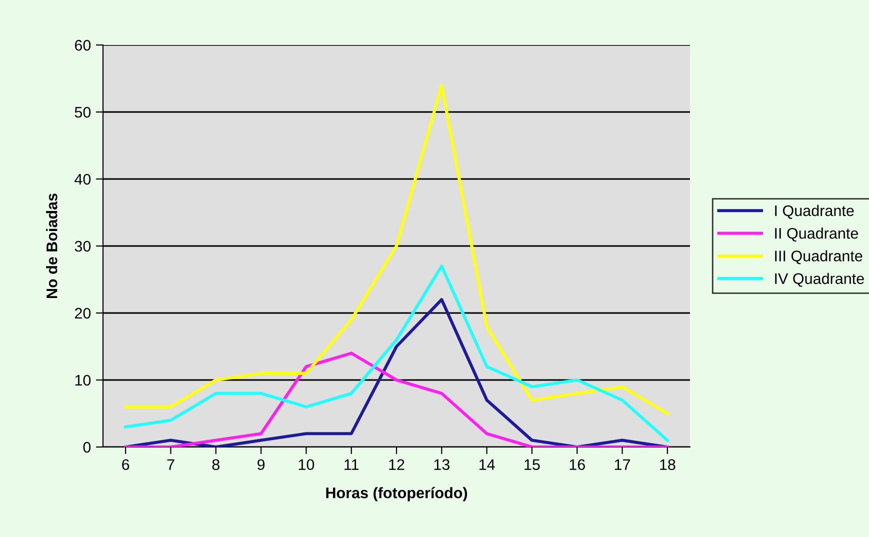 The image size is (869, 537). What do you see at coordinates (87, 447) in the screenshot?
I see `y-tick-label: 0` at bounding box center [87, 447].